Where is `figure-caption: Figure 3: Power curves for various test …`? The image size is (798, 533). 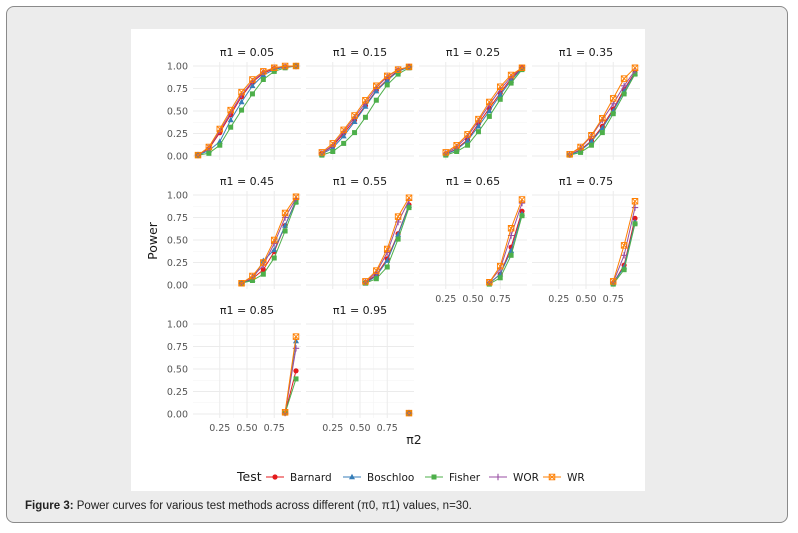
figure-caption: Figure 3: Power curves for various test … is located at coordinates (248, 506).